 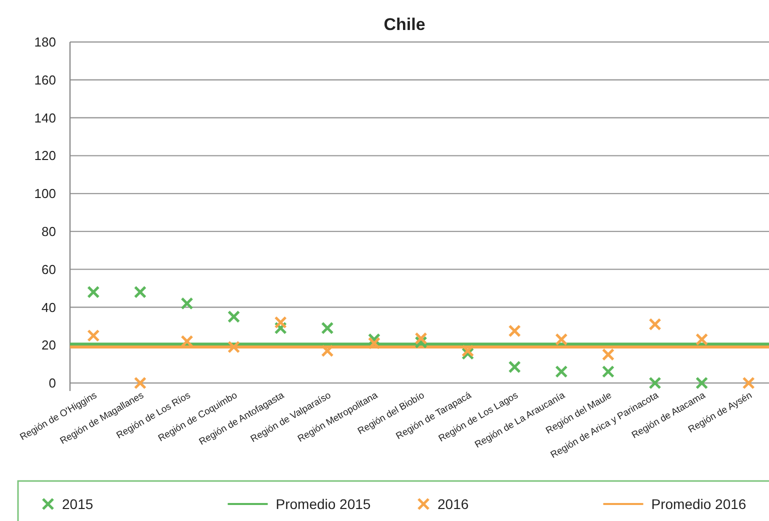 I want to click on chart-title: Chile, so click(x=405, y=24).